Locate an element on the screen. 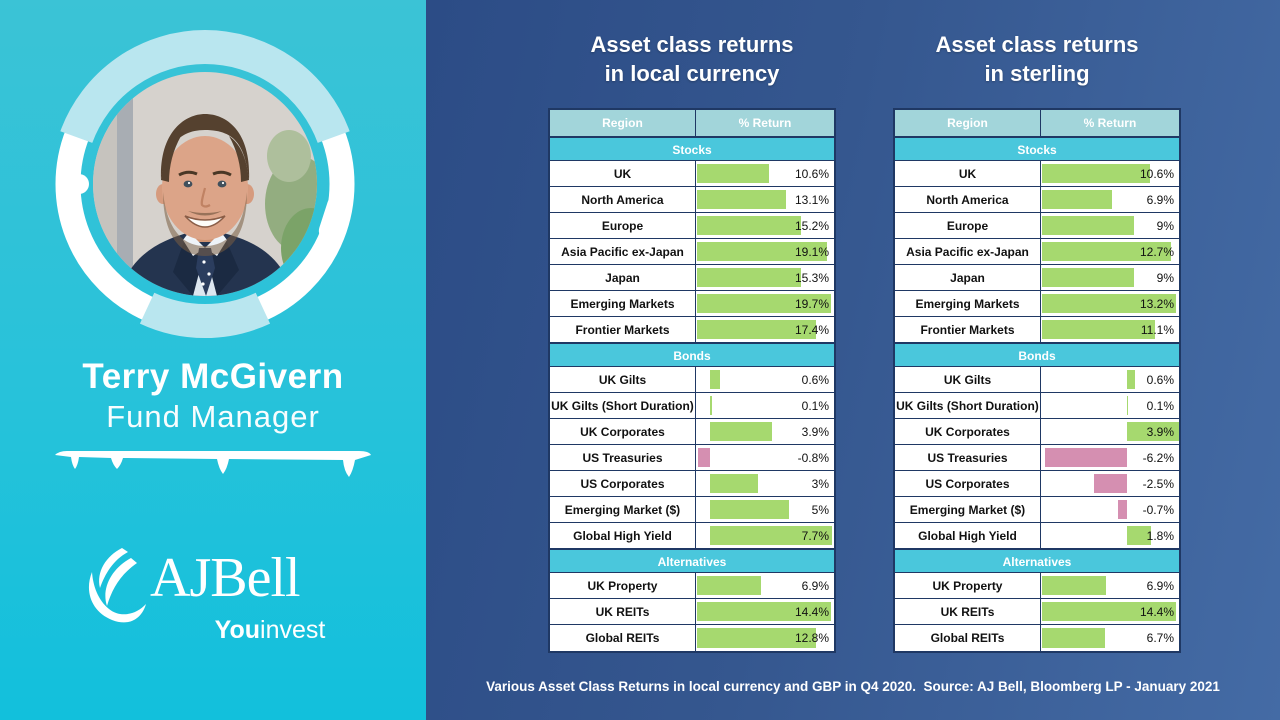  region-cell: UK Property is located at coordinates (968, 585).